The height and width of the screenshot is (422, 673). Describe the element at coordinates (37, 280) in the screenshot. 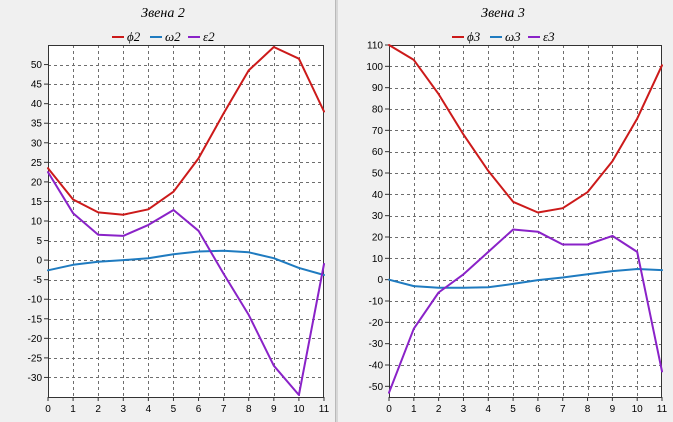

I see `y-tick-label-11: -5` at that location.